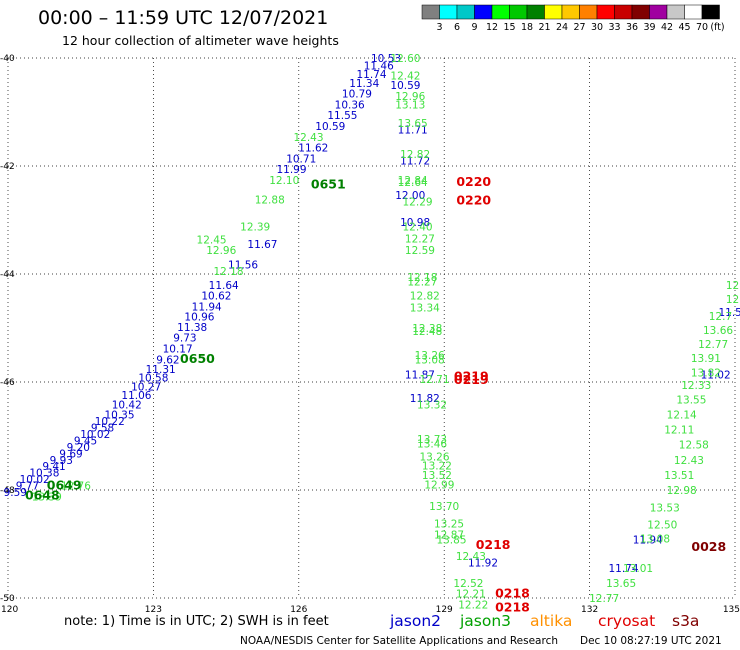 The width and height of the screenshot is (740, 650). Describe the element at coordinates (357, 95) in the screenshot. I see `jason2-point: 10.79` at that location.